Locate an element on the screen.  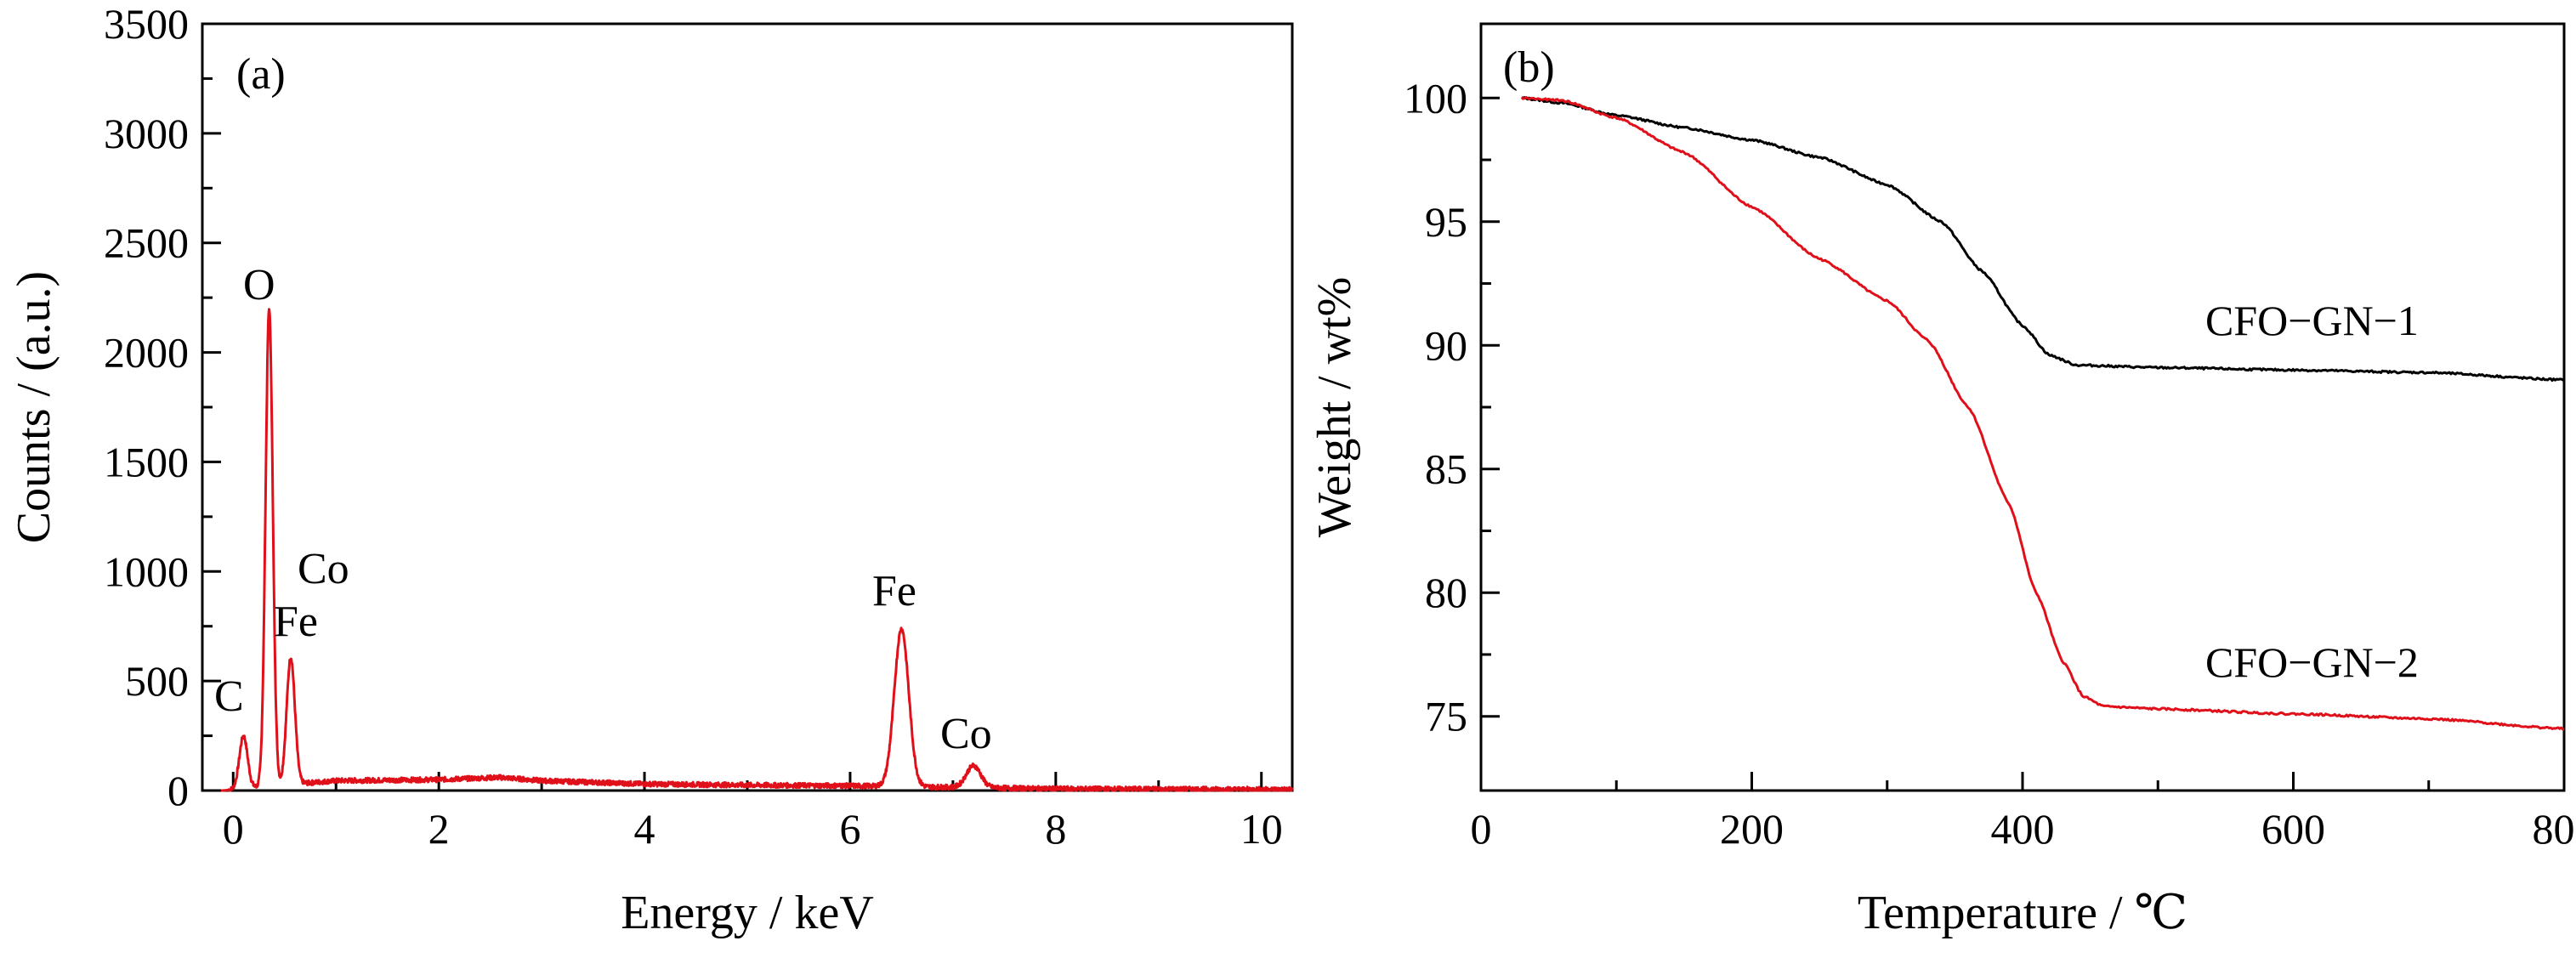
y-axis-title: Weight / wt% is located at coordinates (1334, 407).